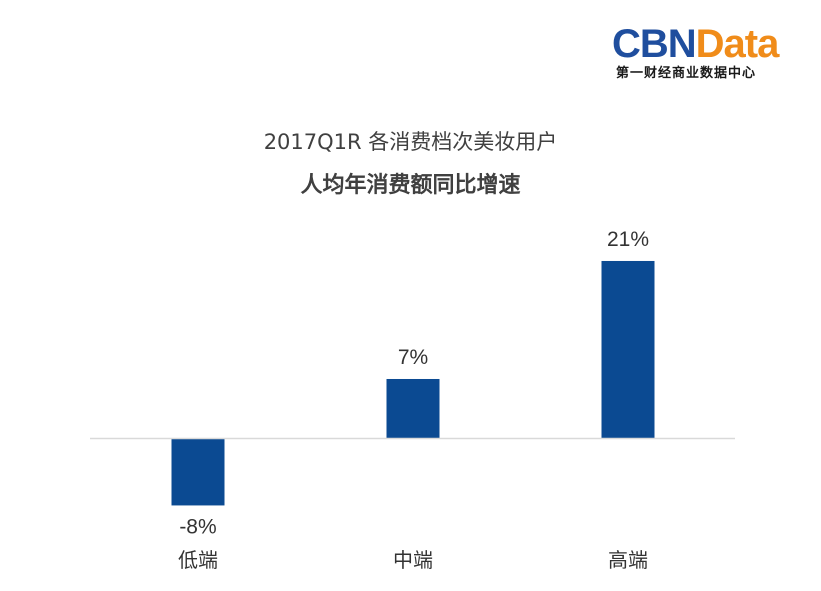 The height and width of the screenshot is (591, 821). Describe the element at coordinates (413, 560) in the screenshot. I see `category-label: 中端` at that location.